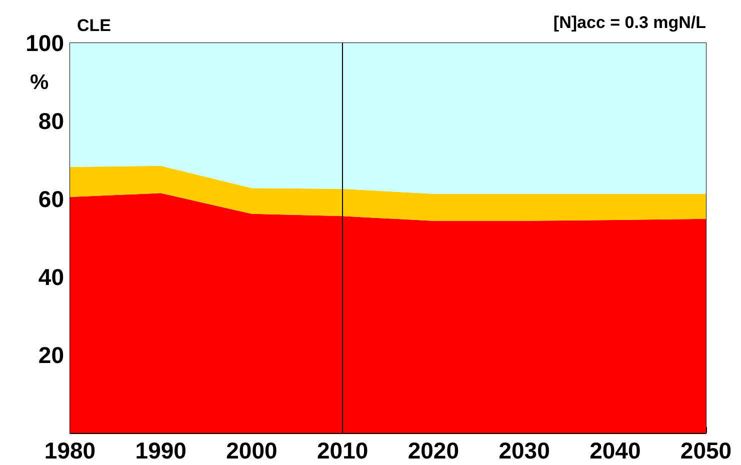 The image size is (741, 465). I want to click on y-tick-label: 20, so click(51, 355).